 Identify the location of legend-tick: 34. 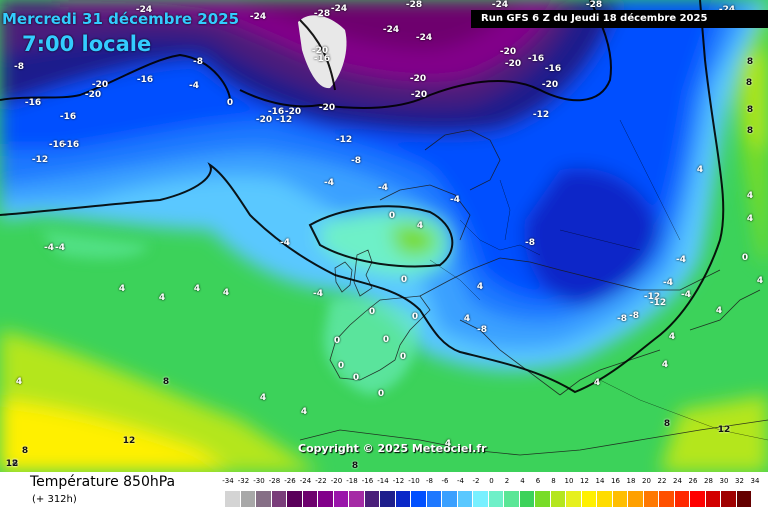
(755, 481).